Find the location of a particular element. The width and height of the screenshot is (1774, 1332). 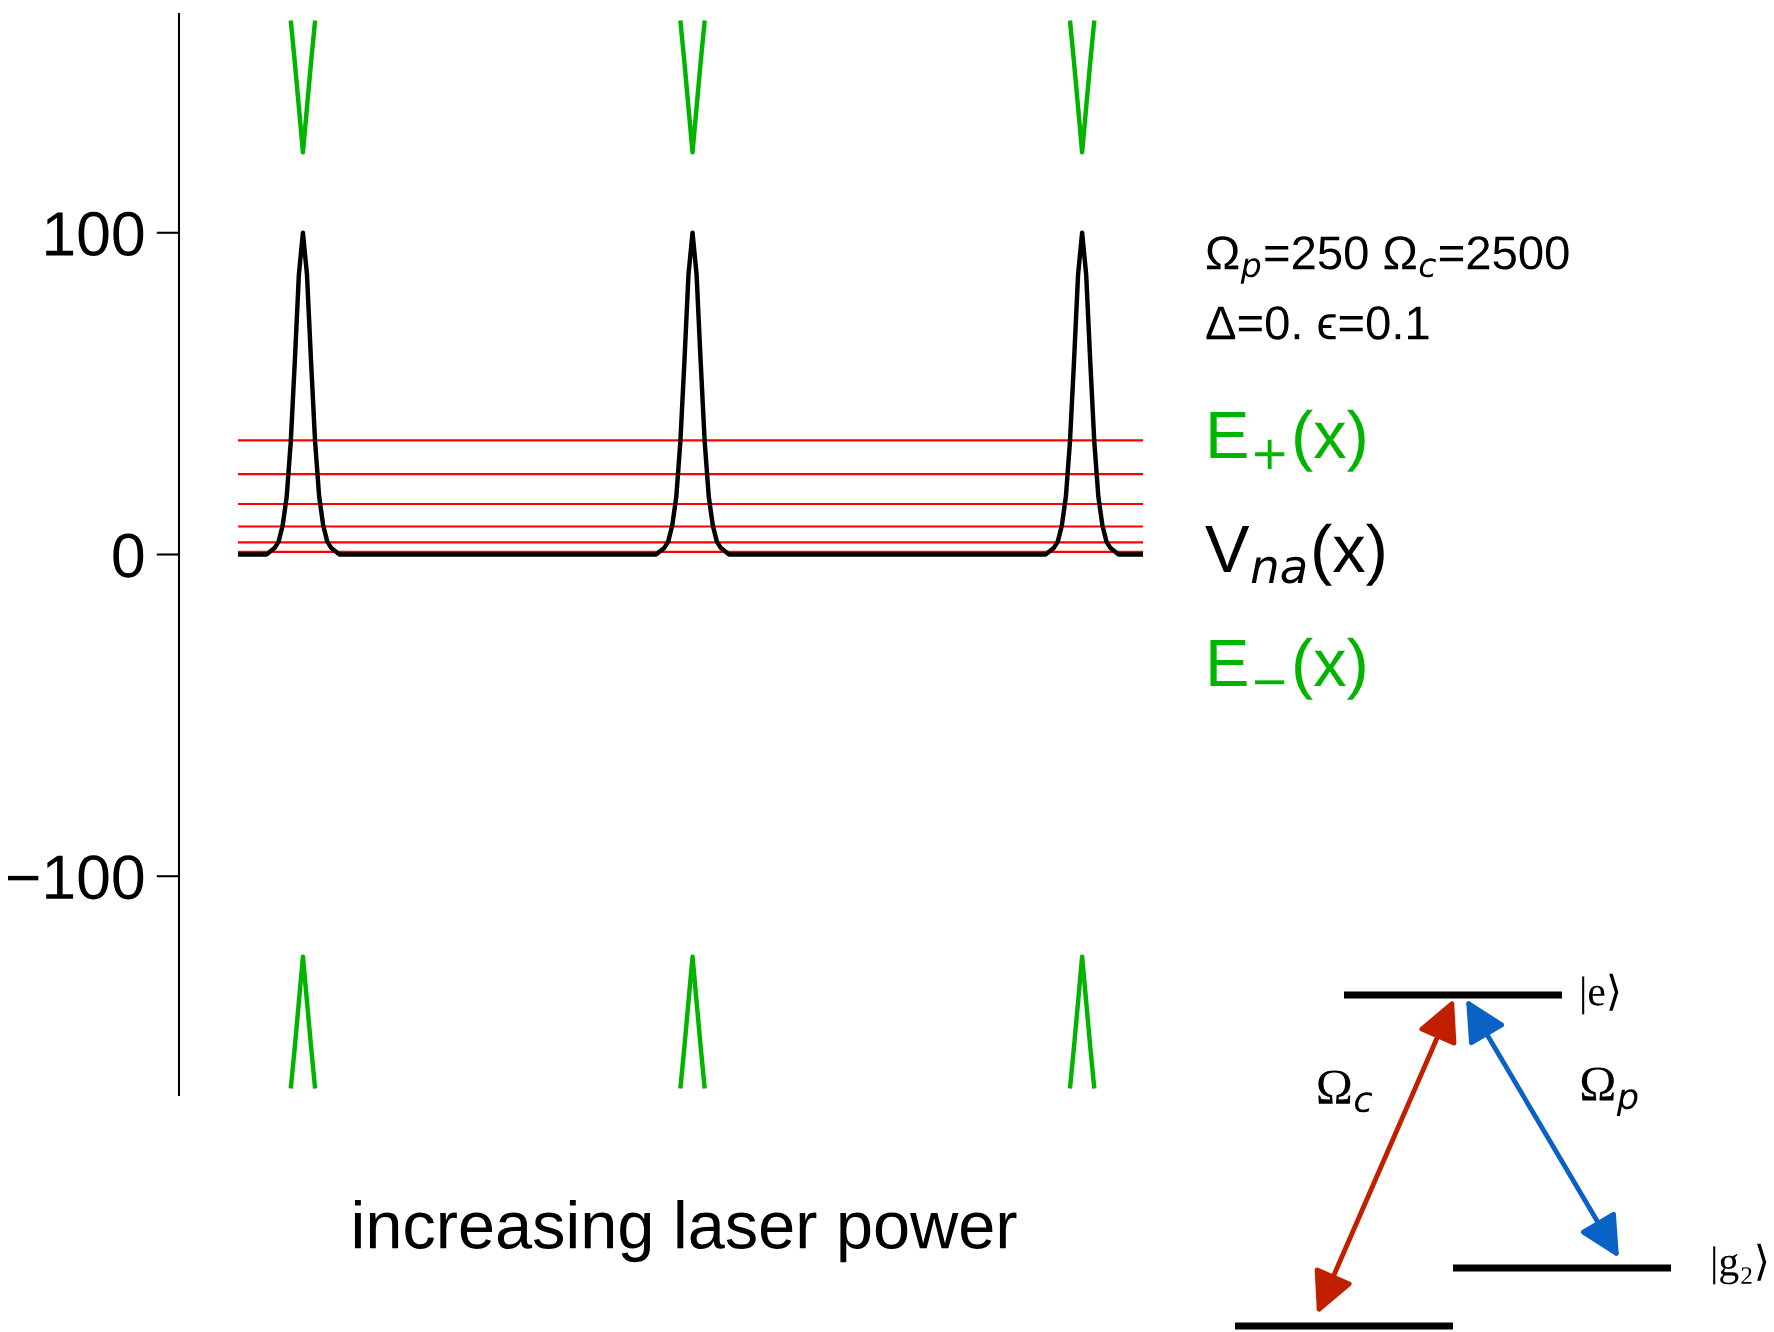

text: |g₂⟩ is located at coordinates (1740, 1264).